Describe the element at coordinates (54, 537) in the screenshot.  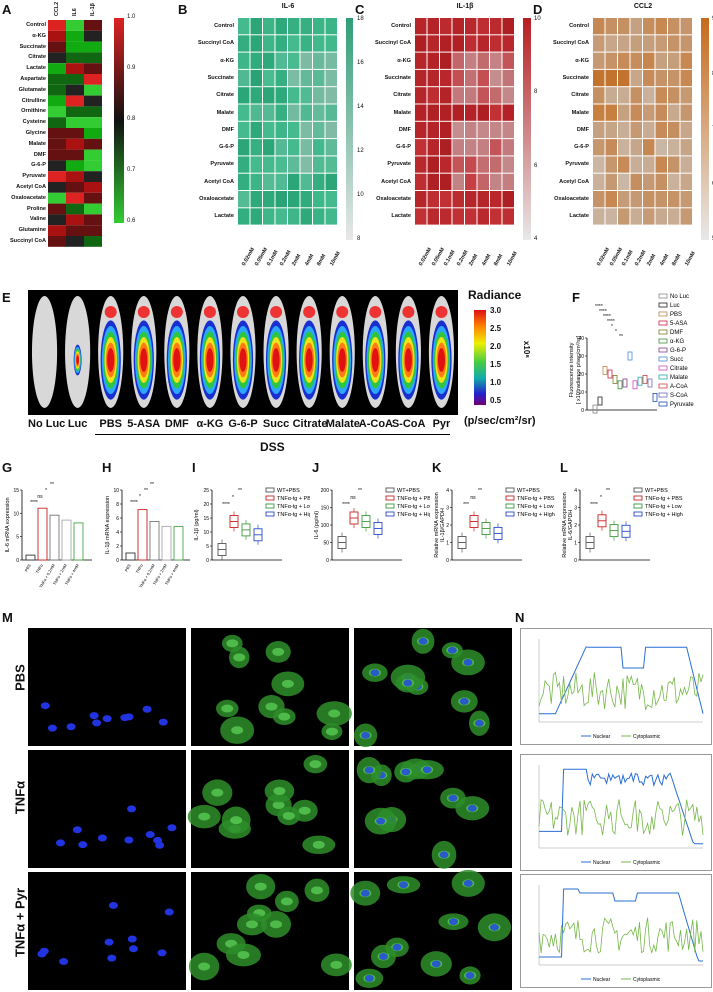
I see `panel-g-bar` at that location.